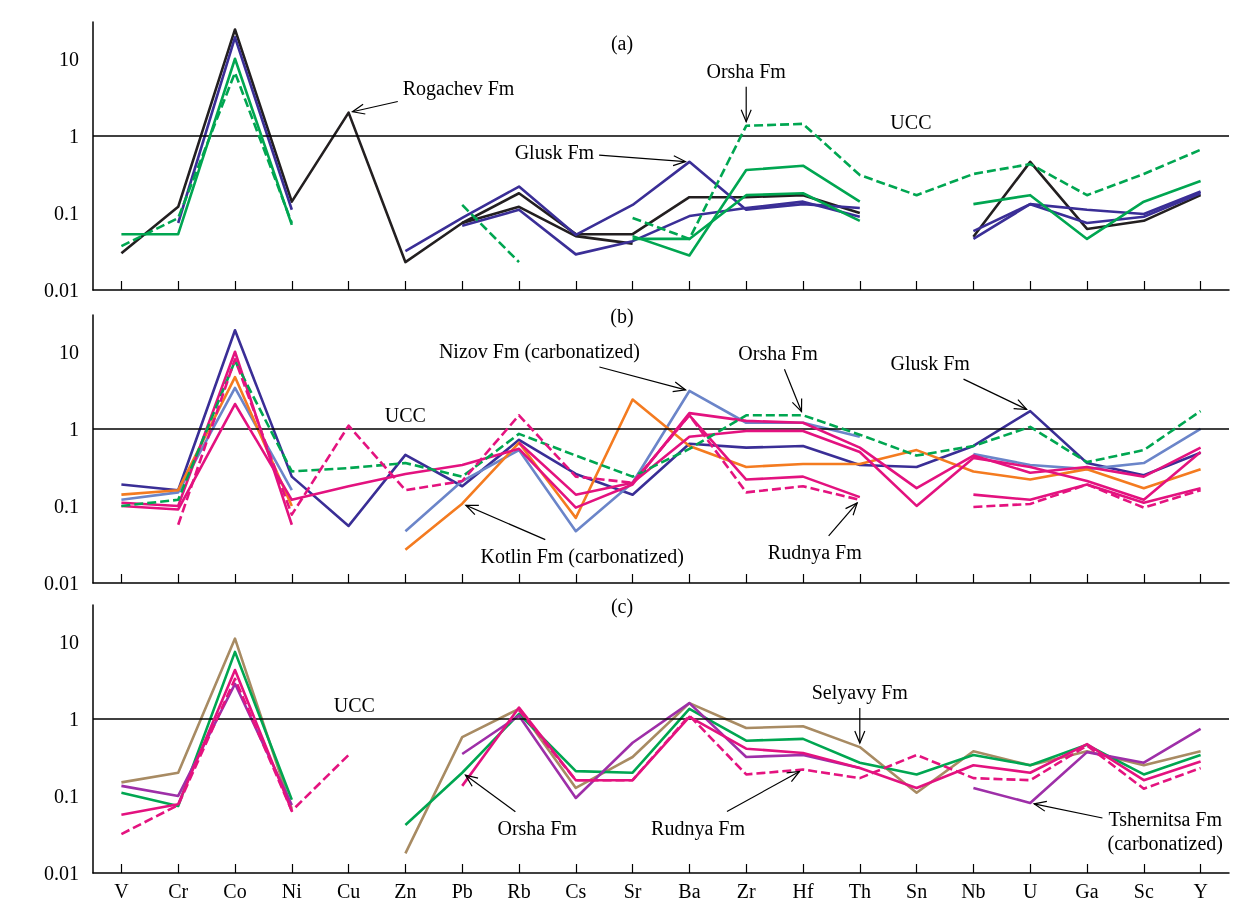 The height and width of the screenshot is (901, 1244). I want to click on x-tick-label: U, so click(1030, 890).